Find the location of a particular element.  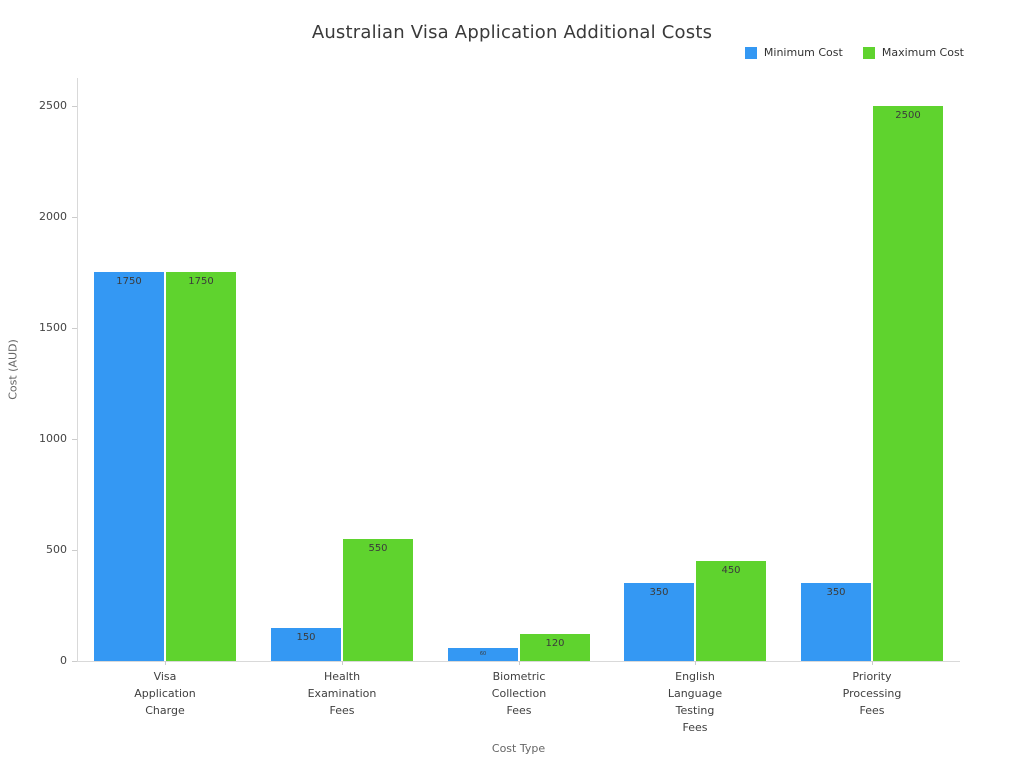

x-tick-label-line: Application is located at coordinates (165, 693).